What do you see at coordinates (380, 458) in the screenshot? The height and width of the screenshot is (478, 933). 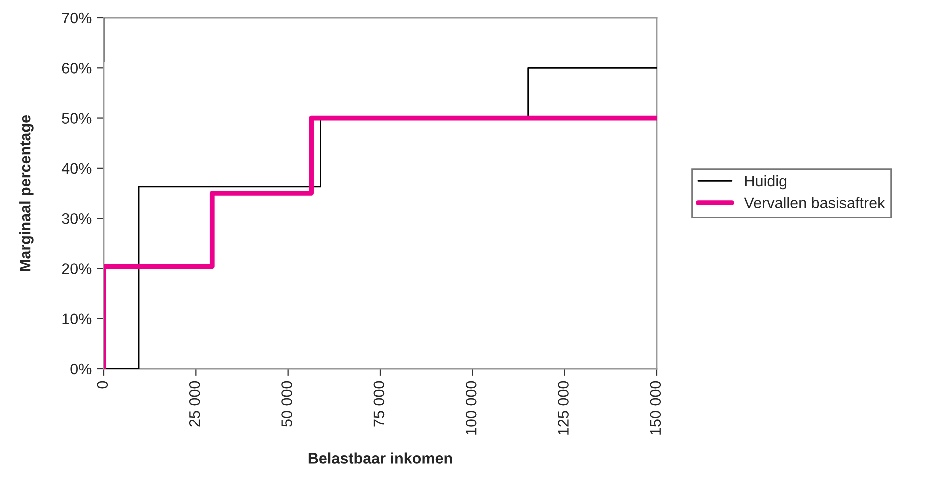 I see `x-axis-title: Belastbaar inkomen` at bounding box center [380, 458].